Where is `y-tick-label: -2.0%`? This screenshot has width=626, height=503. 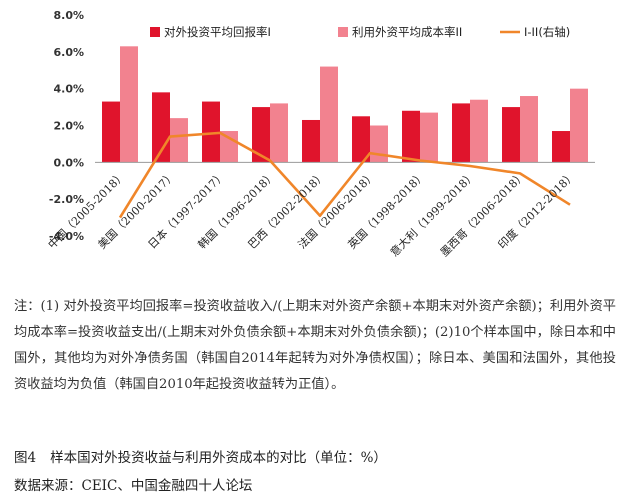 y-tick-label: -2.0% is located at coordinates (66, 199).